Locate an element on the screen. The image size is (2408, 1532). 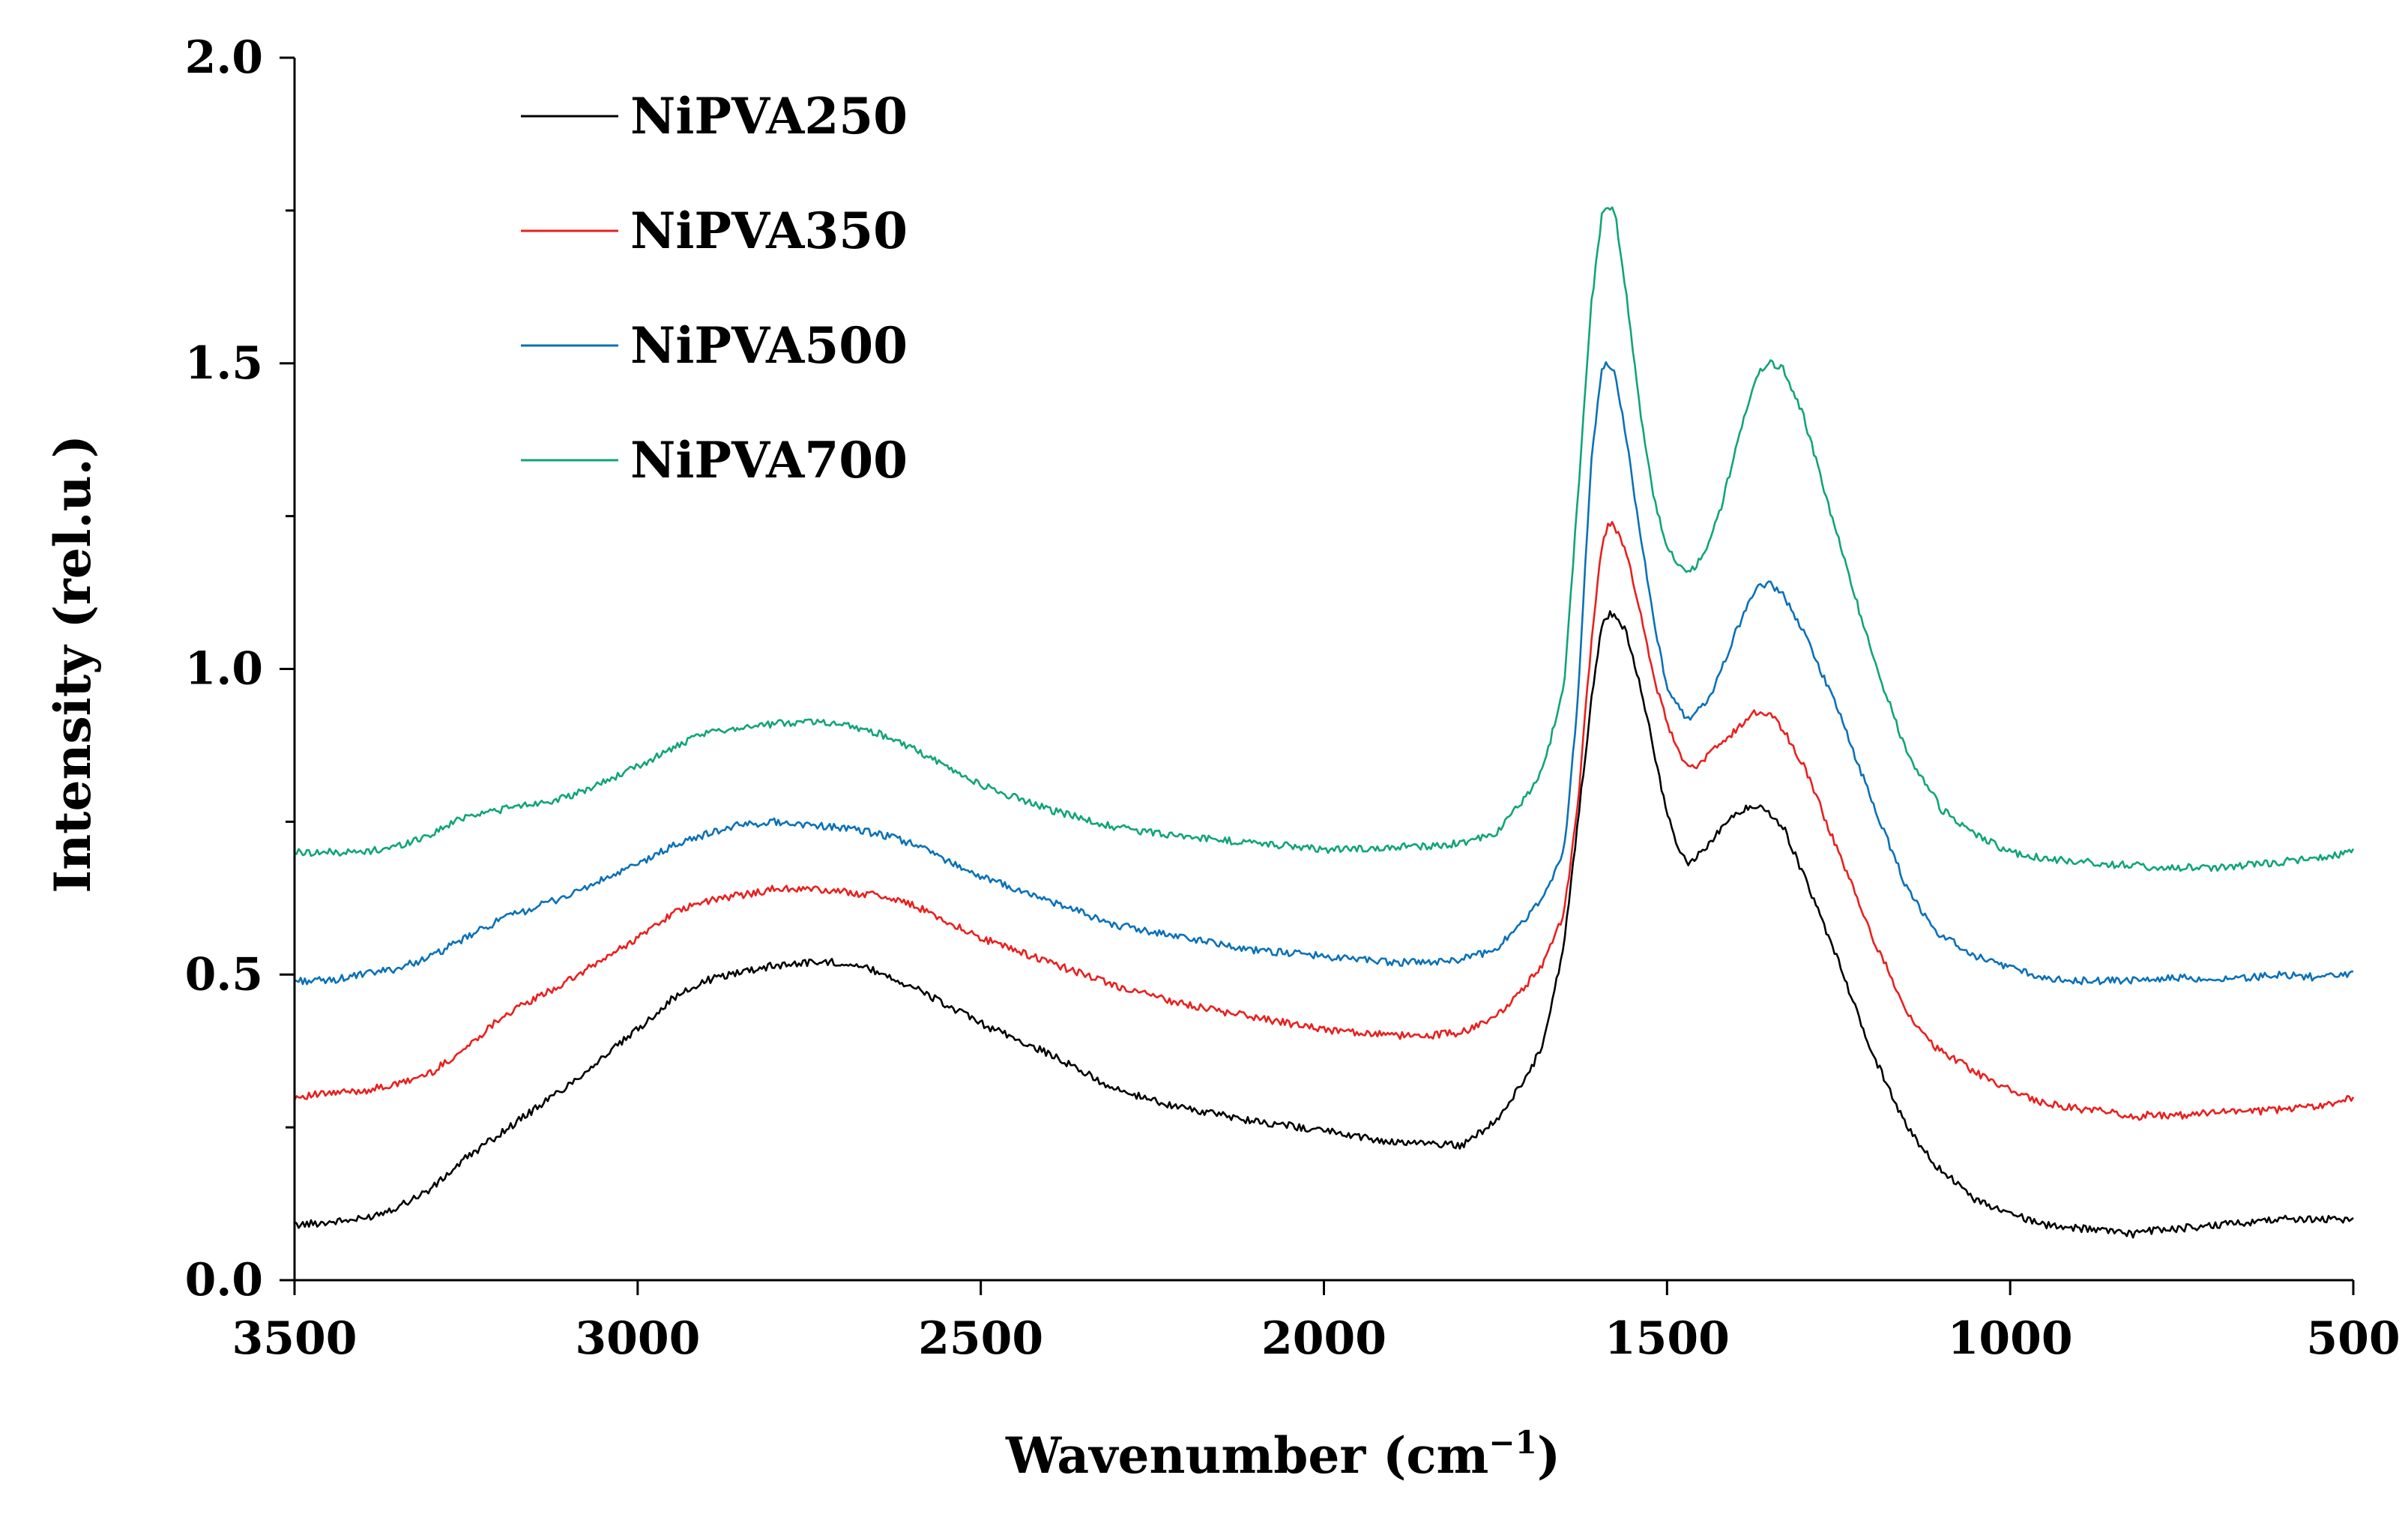
legend-label-nipva500: NiPVA500 is located at coordinates (769, 345).